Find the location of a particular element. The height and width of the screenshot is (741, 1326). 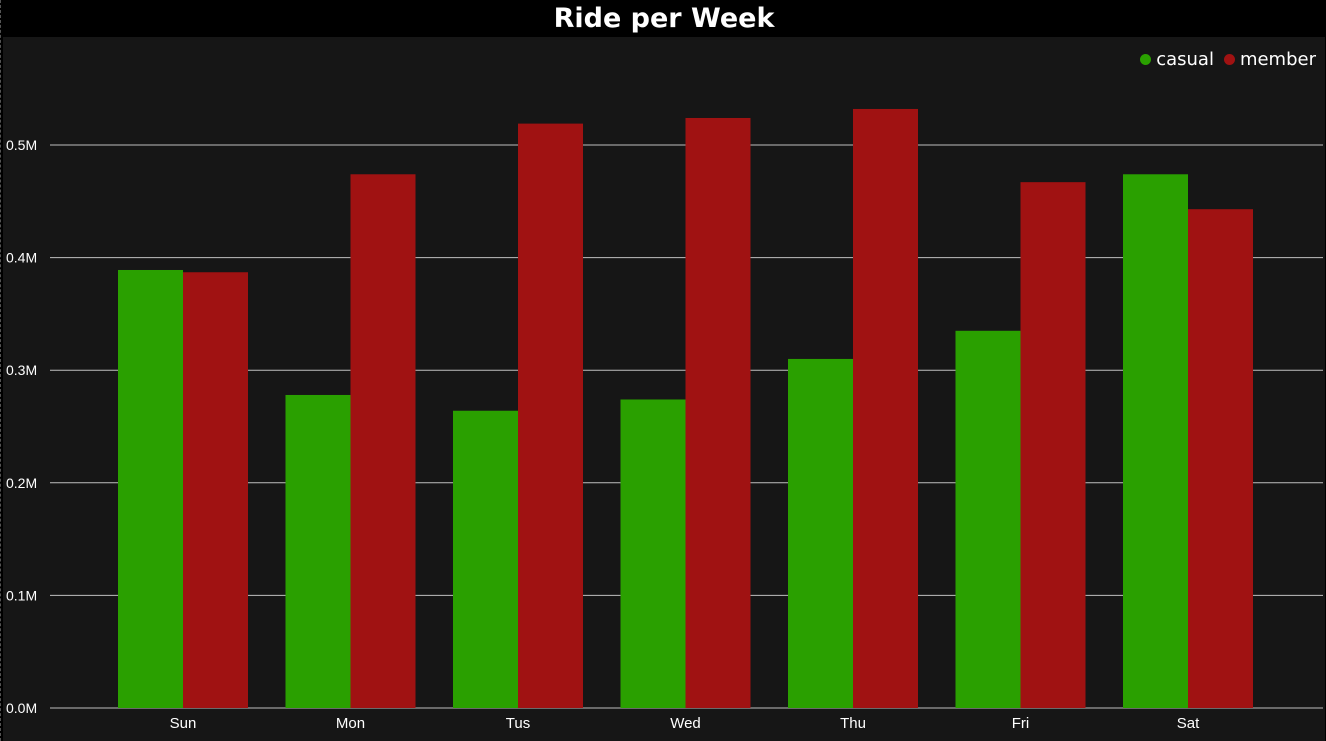

y-tick-label: 0.3M is located at coordinates (21, 370).